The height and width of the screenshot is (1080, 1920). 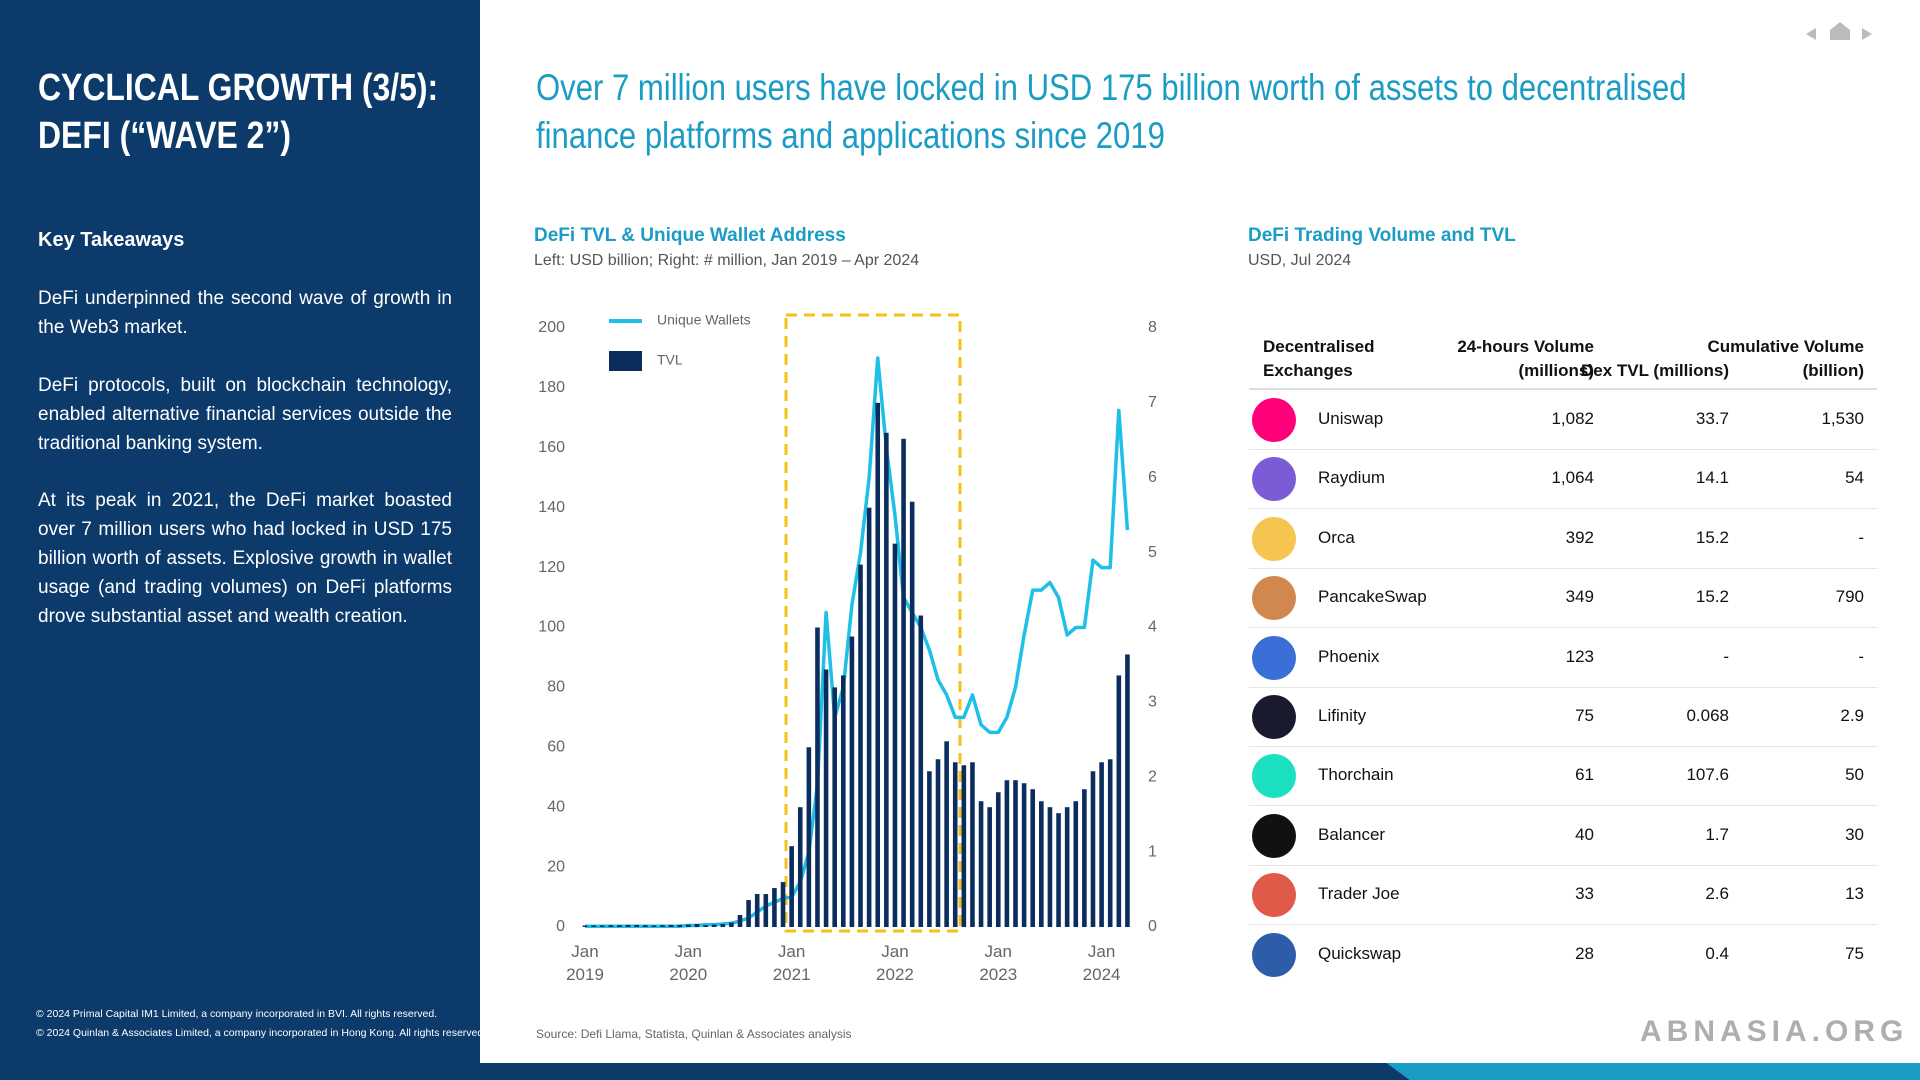 What do you see at coordinates (1842, 418) in the screenshot?
I see `cell: 1,530` at bounding box center [1842, 418].